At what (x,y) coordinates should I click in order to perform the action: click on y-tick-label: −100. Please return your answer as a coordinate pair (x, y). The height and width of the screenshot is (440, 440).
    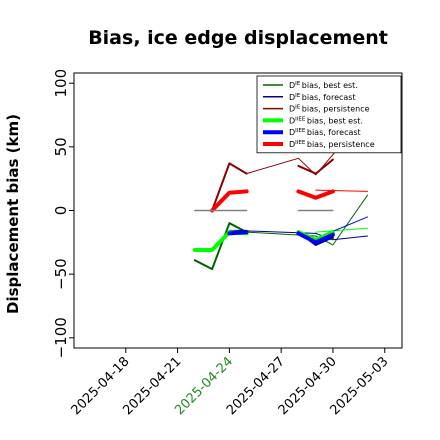
    Looking at the image, I should click on (61, 337).